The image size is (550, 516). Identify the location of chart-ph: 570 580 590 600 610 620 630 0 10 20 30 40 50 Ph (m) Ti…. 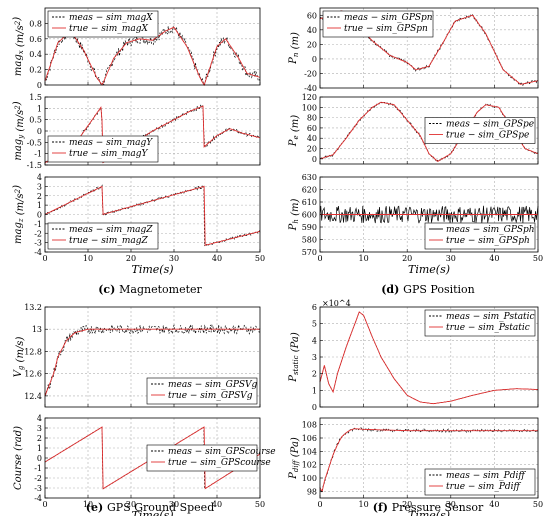
(415, 224).